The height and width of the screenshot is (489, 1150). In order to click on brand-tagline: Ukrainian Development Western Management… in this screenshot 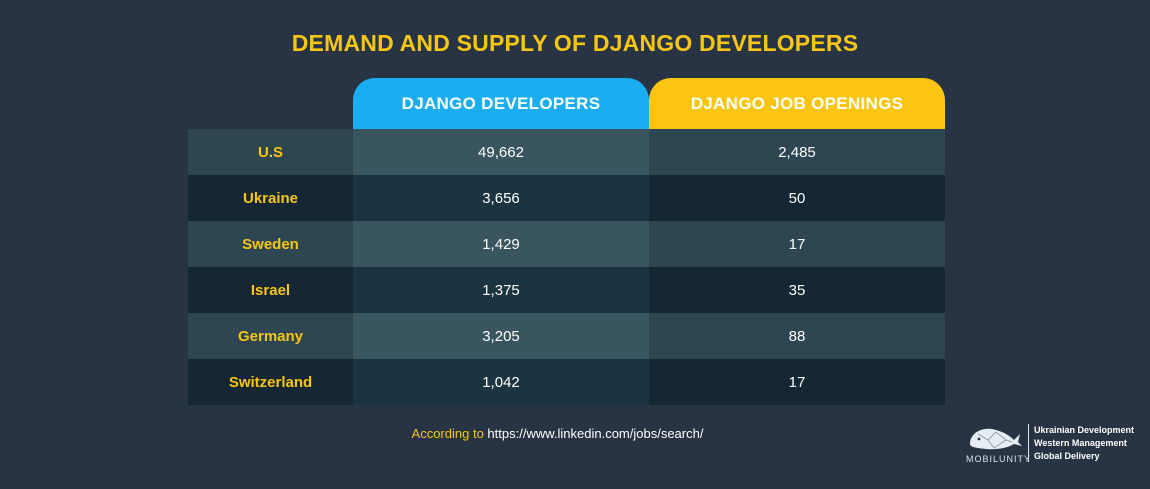, I will do `click(1084, 443)`.